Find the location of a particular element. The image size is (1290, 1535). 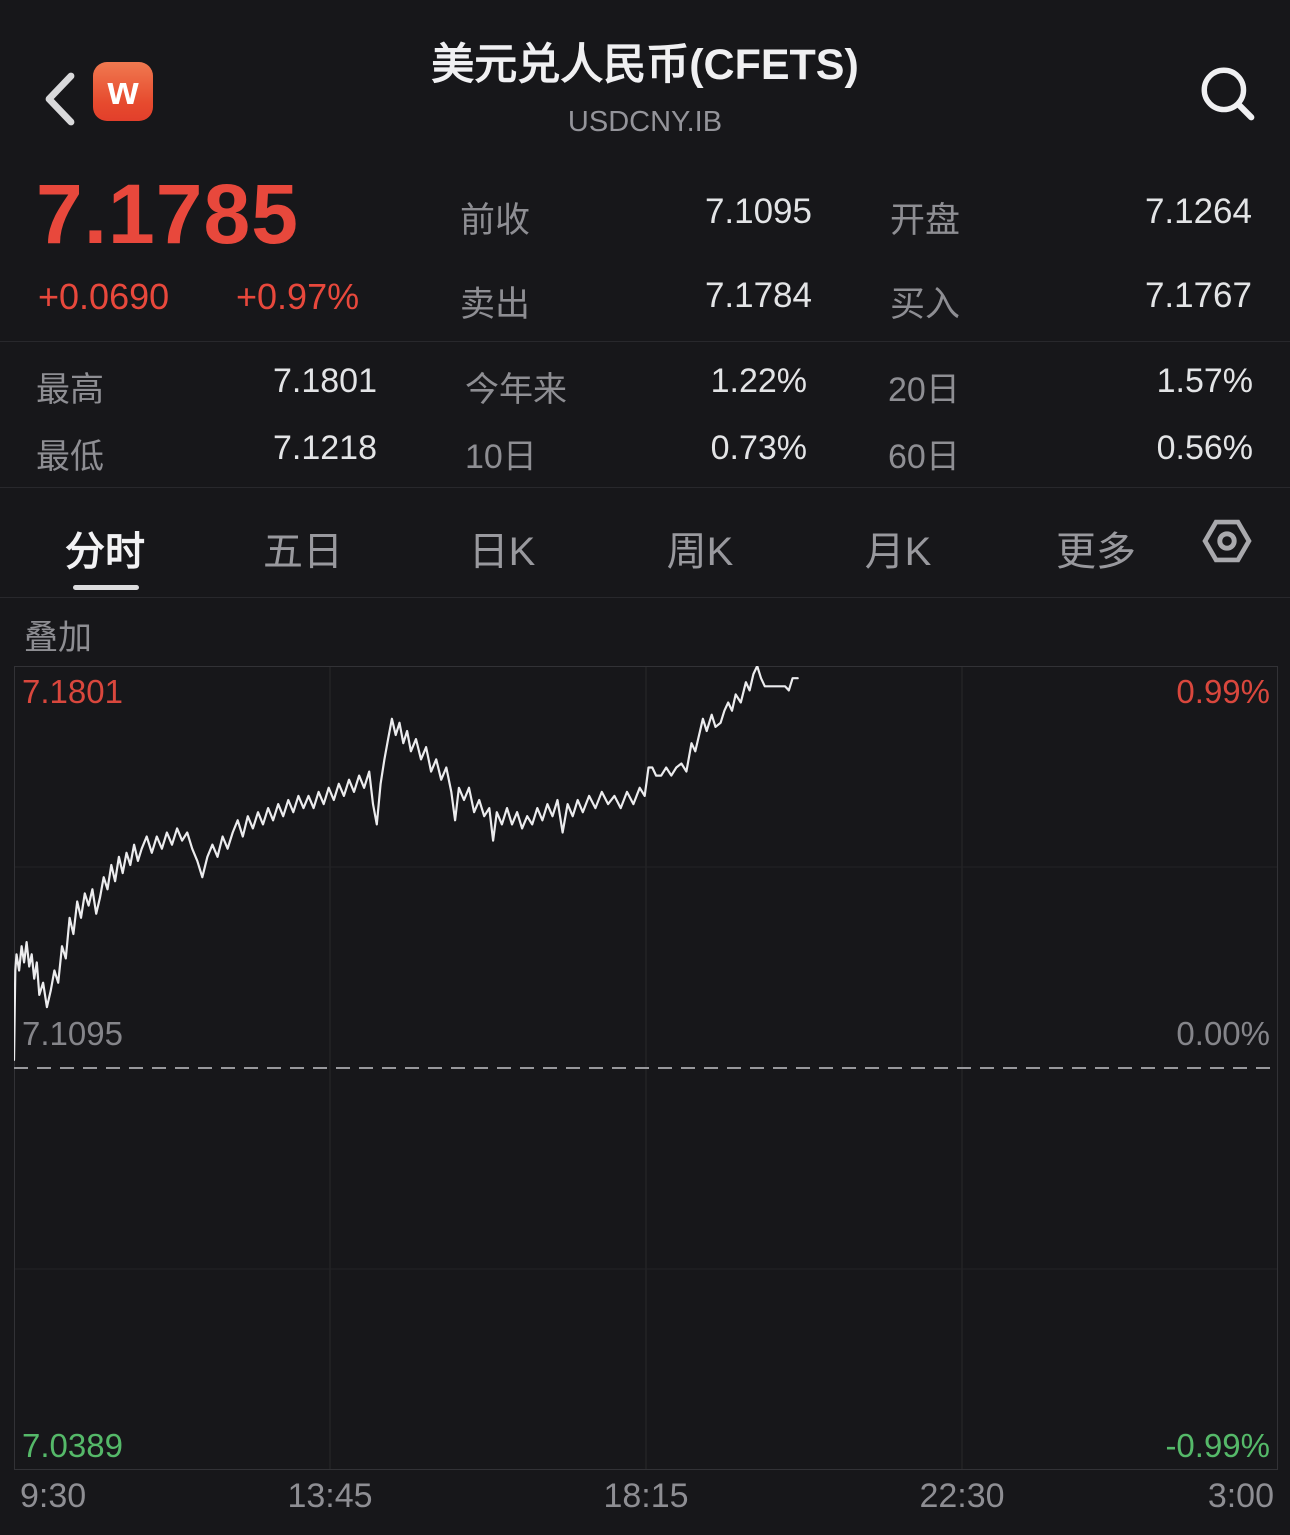

axis-label-high-price: 7.1801 is located at coordinates (72, 691).